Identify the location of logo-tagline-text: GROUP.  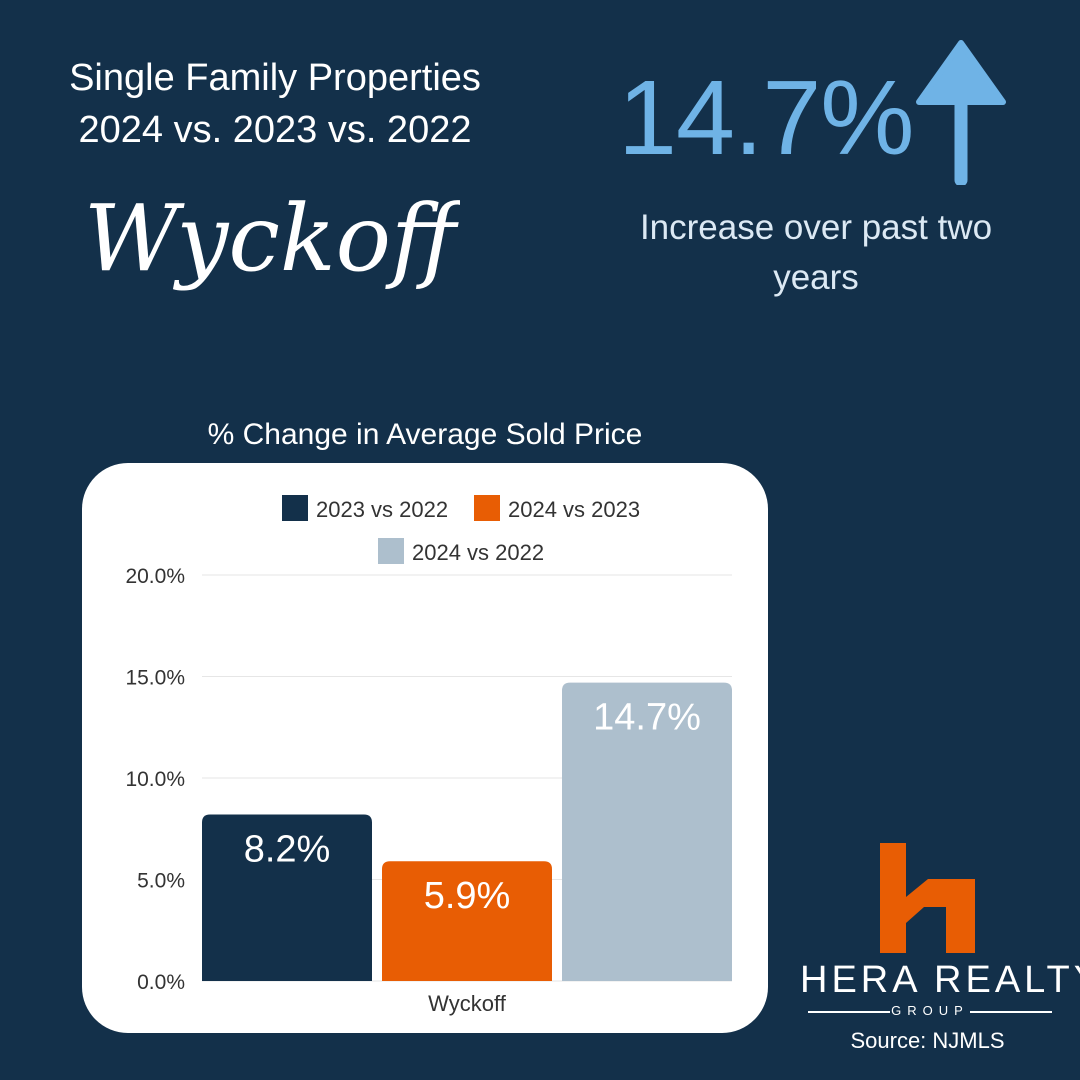
(930, 1010).